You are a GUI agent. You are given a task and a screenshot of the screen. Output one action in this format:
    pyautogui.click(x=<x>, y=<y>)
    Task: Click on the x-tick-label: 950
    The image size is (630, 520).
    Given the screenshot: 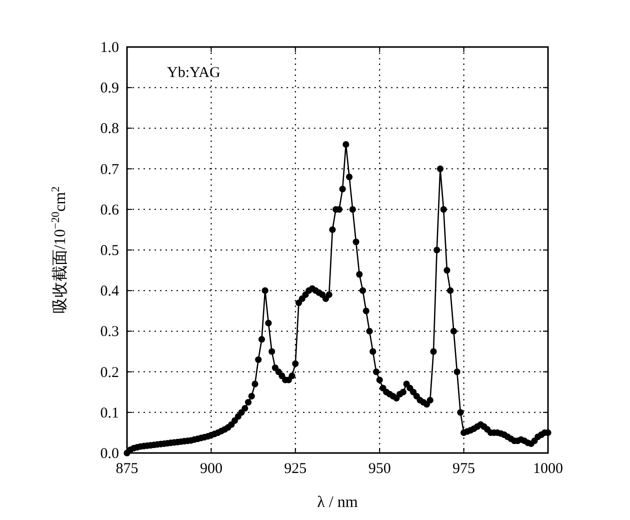 What is the action you would take?
    pyautogui.click(x=379, y=469)
    